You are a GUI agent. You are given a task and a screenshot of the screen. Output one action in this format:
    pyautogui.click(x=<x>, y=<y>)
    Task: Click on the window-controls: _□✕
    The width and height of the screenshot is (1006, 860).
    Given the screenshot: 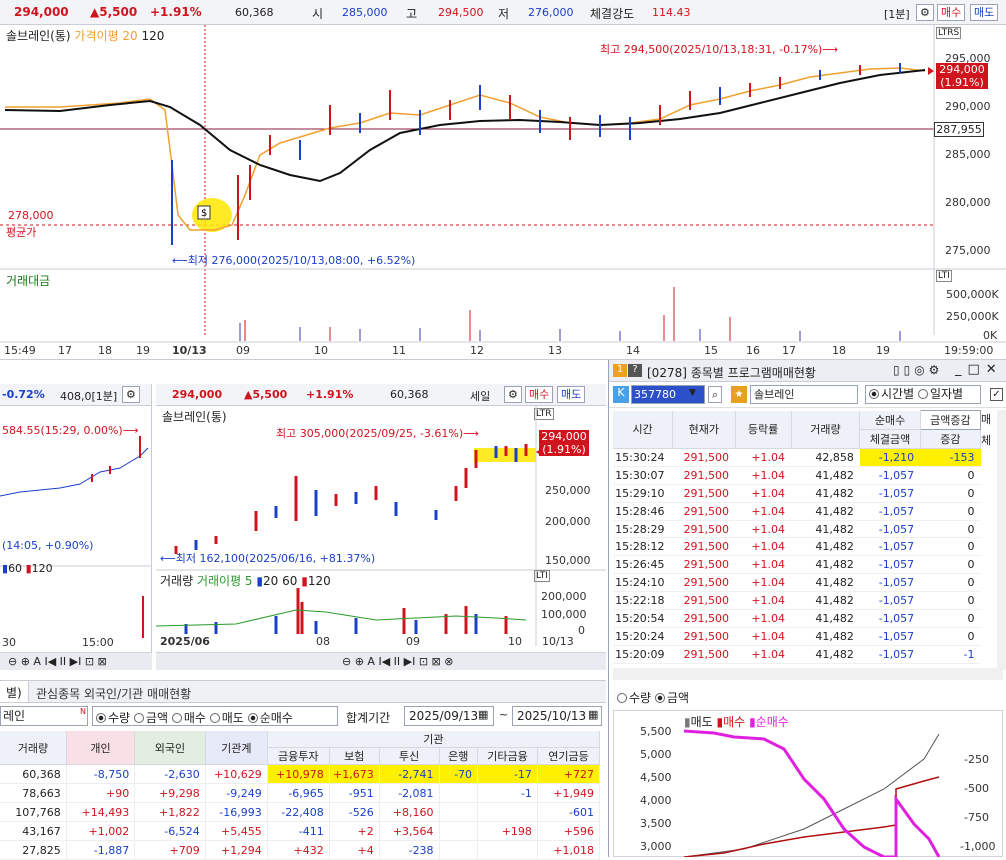 What is the action you would take?
    pyautogui.click(x=979, y=369)
    